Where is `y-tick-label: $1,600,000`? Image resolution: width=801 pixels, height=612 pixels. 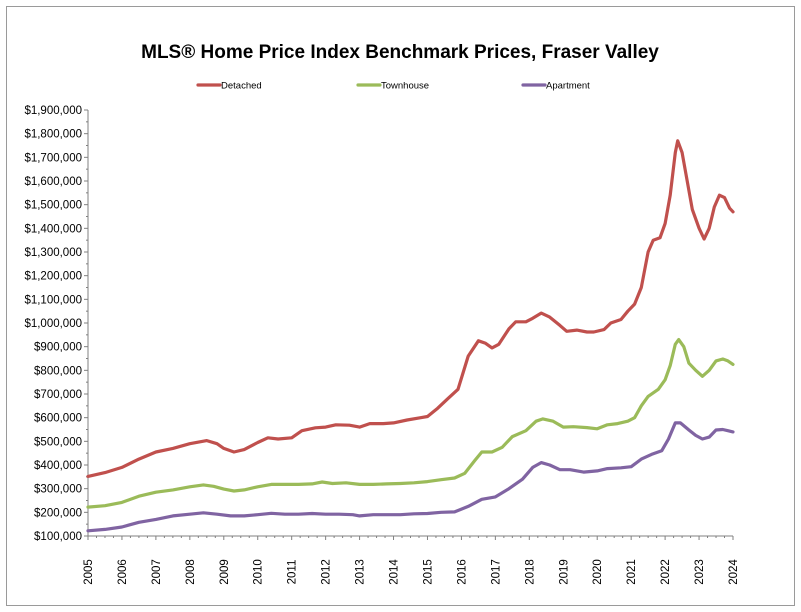 y-tick-label: $1,600,000 is located at coordinates (53, 182).